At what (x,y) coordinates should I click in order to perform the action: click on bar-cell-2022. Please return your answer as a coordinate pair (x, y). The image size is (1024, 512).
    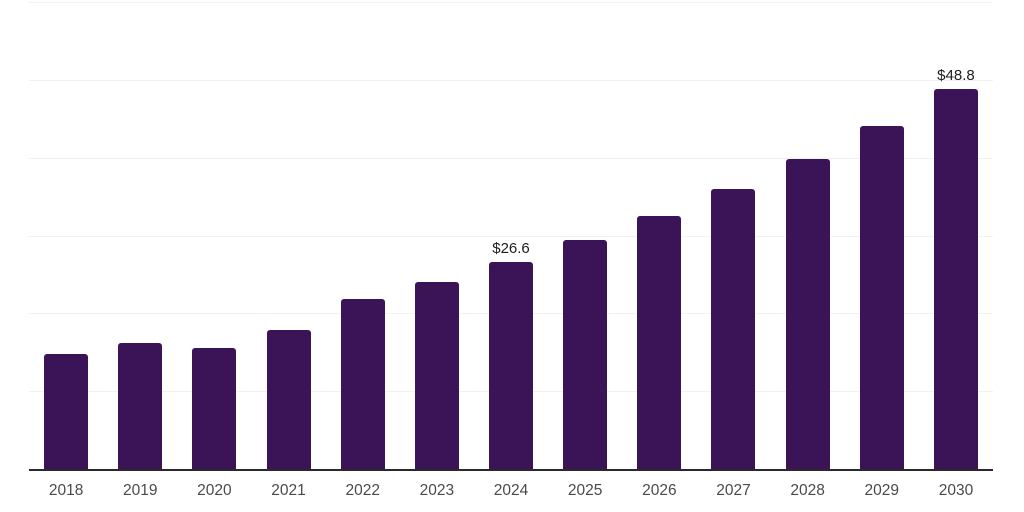
    Looking at the image, I should click on (363, 235).